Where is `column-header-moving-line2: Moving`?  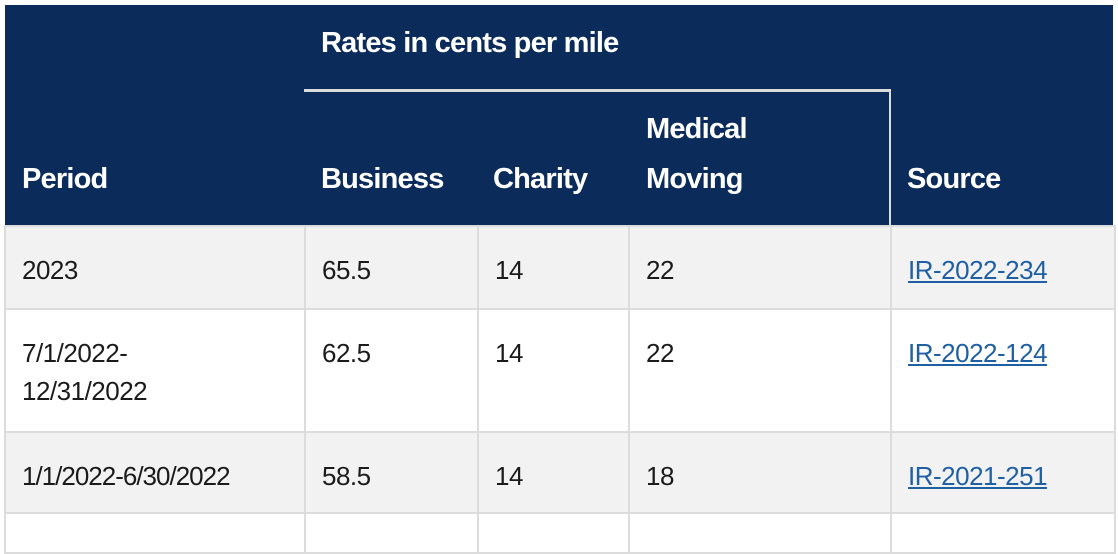
column-header-moving-line2: Moving is located at coordinates (694, 179).